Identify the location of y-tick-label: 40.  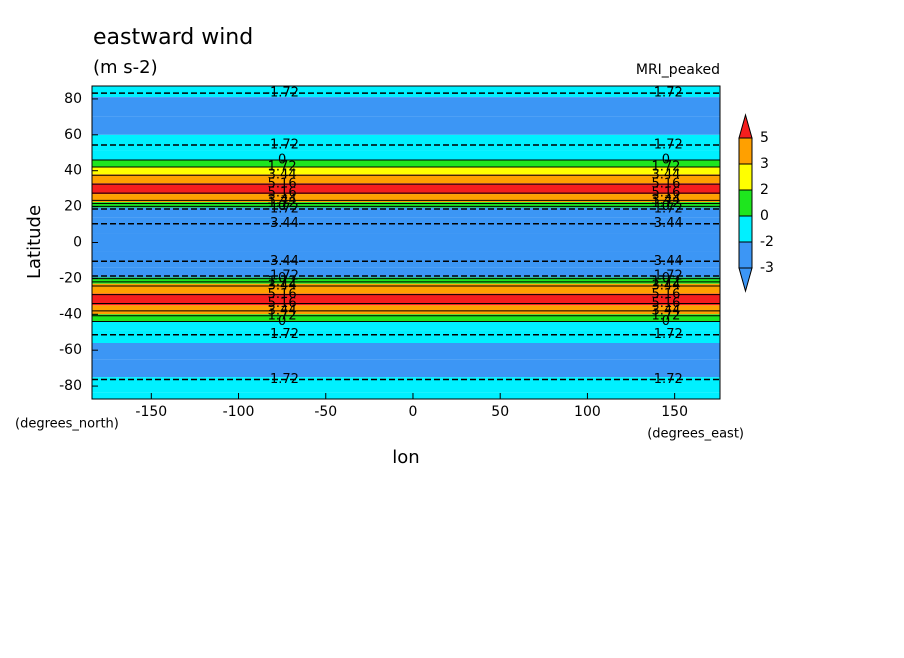
(73, 171).